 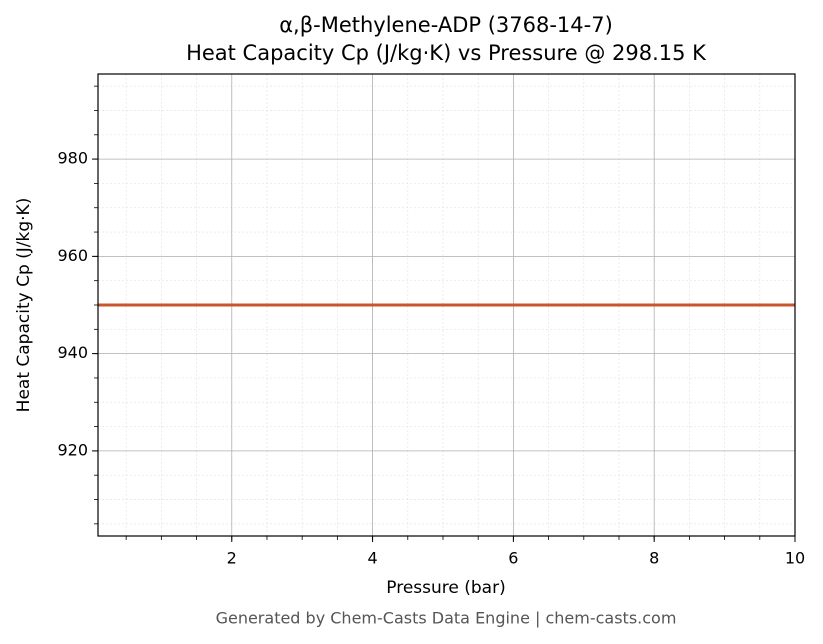 I want to click on x-tick-label: 8, so click(x=654, y=558).